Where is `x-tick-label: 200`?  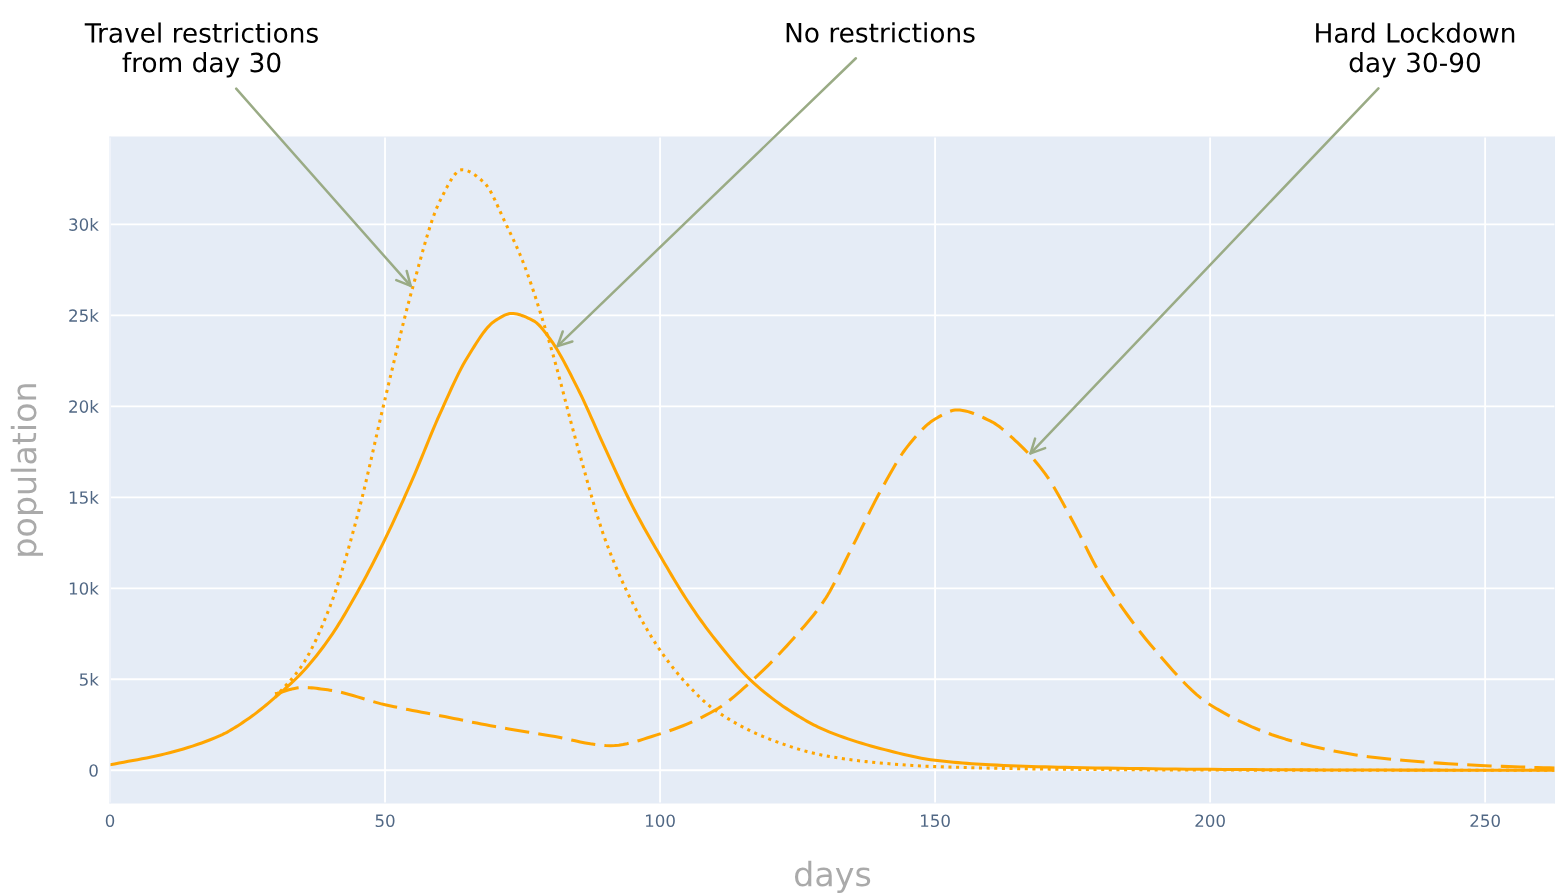 x-tick-label: 200 is located at coordinates (1210, 821).